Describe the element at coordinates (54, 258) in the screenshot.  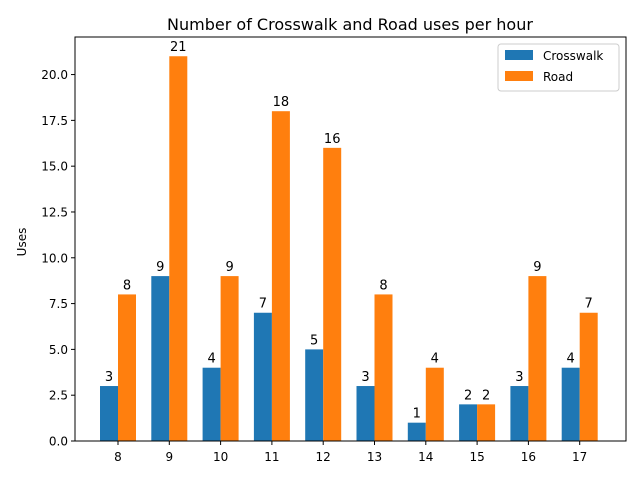
I see `y-tick-label: 10.0` at that location.